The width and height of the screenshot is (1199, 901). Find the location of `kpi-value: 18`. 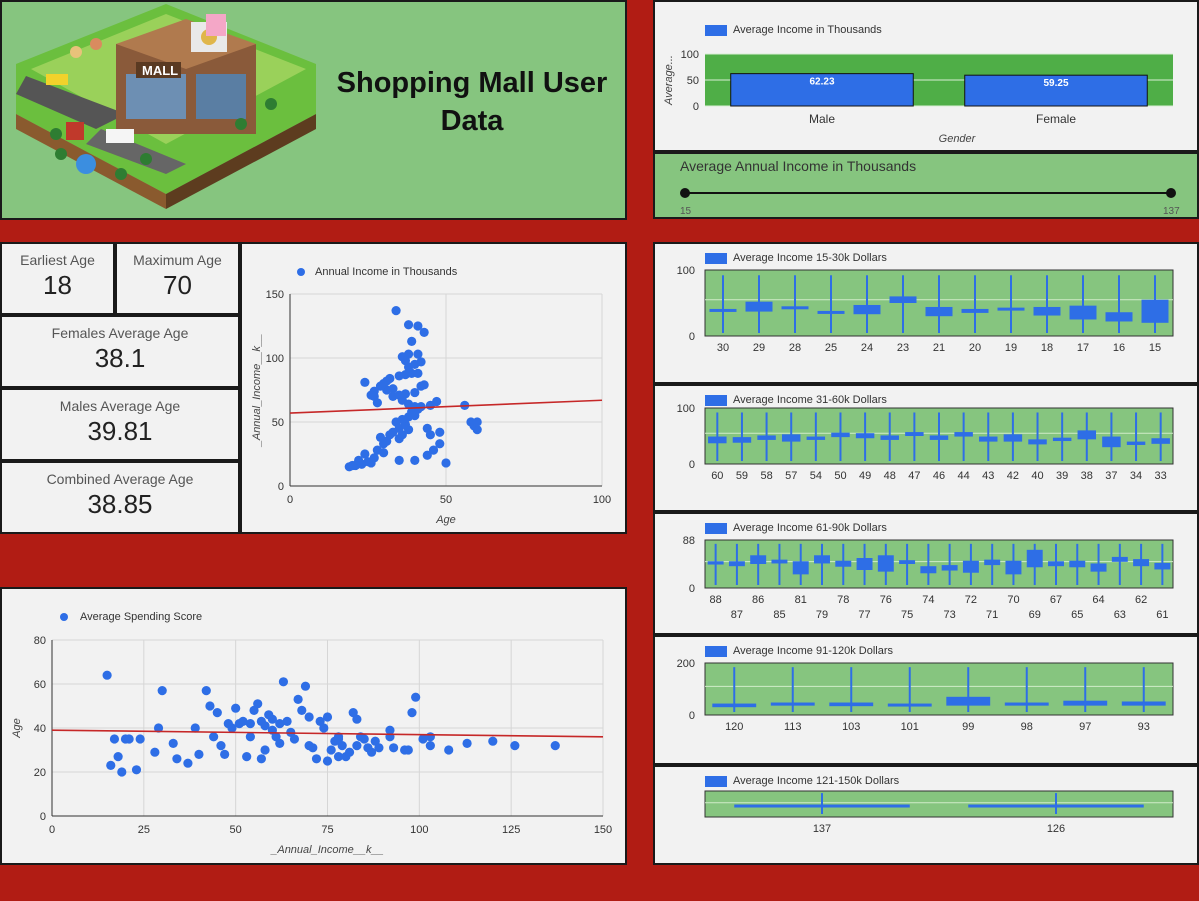

kpi-value: 18 is located at coordinates (57, 285).